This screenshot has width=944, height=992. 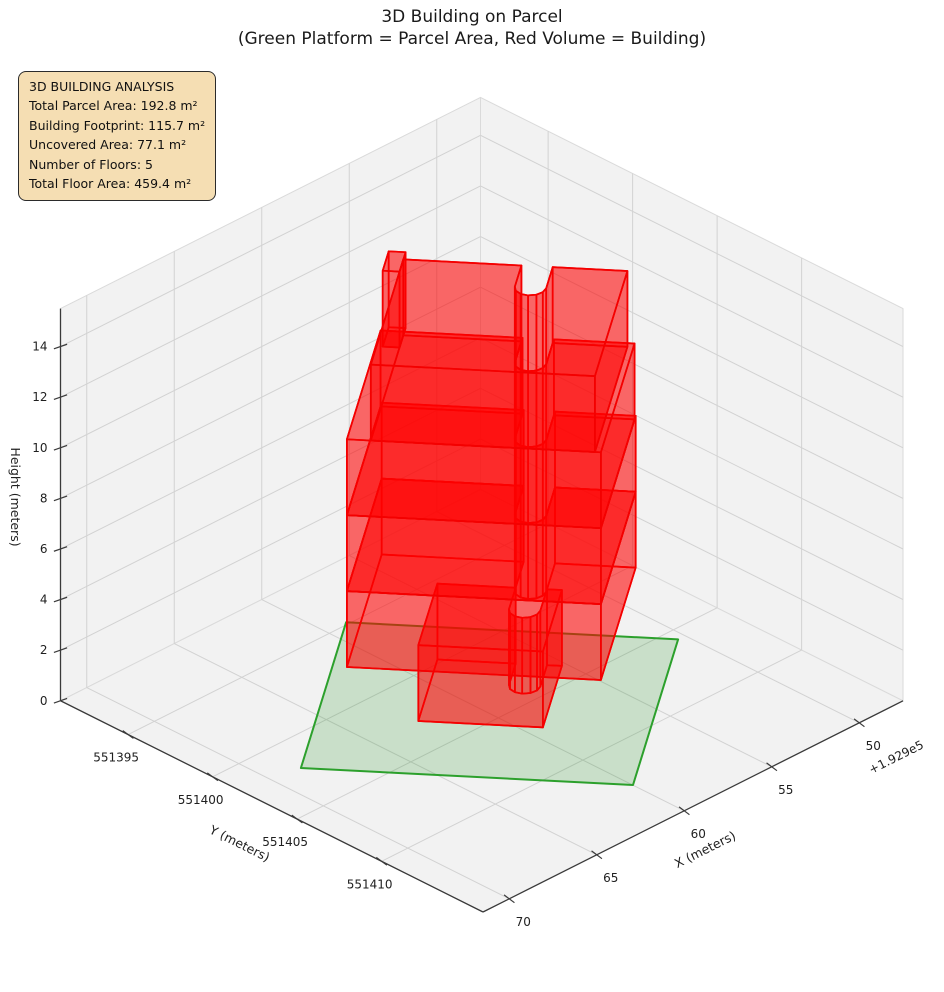 What do you see at coordinates (472, 17) in the screenshot?
I see `chart-title: 3D Building on Parcel` at bounding box center [472, 17].